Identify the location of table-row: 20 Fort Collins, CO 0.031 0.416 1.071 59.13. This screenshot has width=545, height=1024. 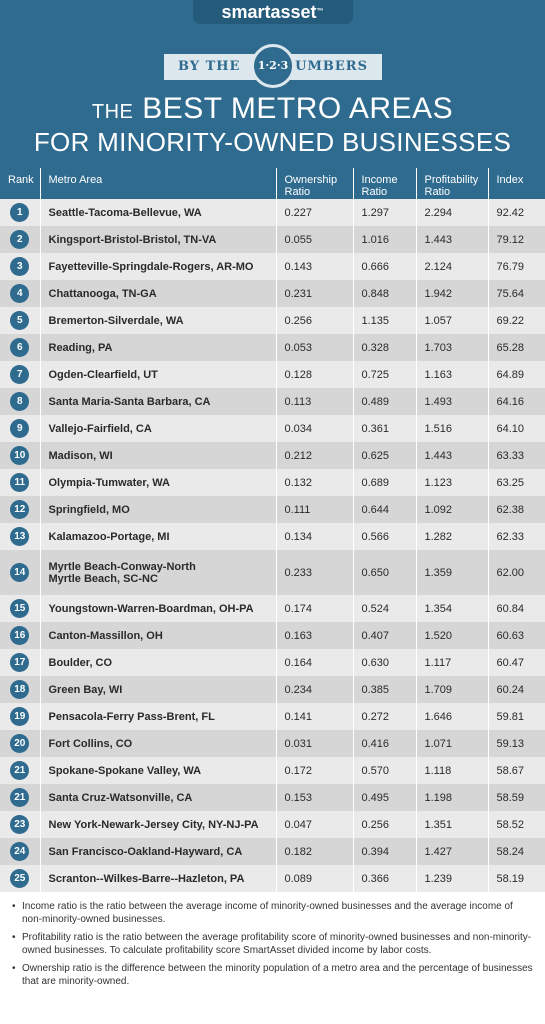
(272, 743).